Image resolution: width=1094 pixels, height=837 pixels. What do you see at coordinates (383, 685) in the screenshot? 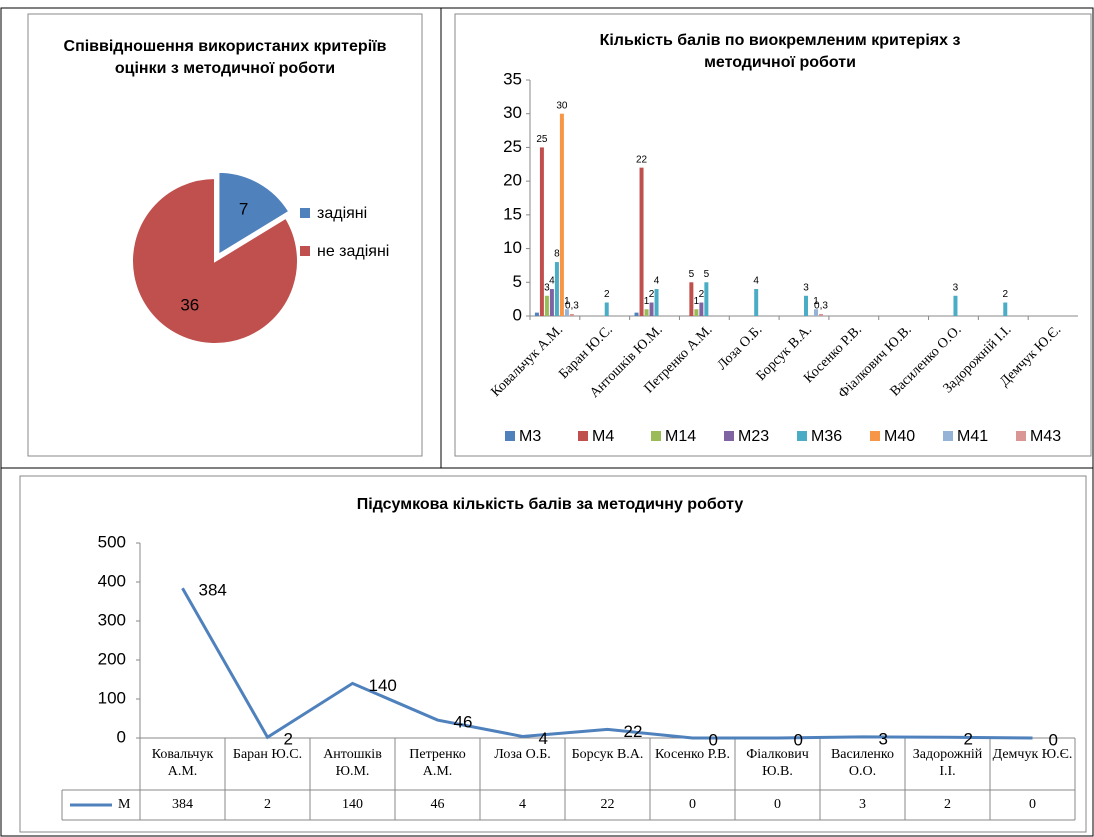
I see `data-label: 140` at bounding box center [383, 685].